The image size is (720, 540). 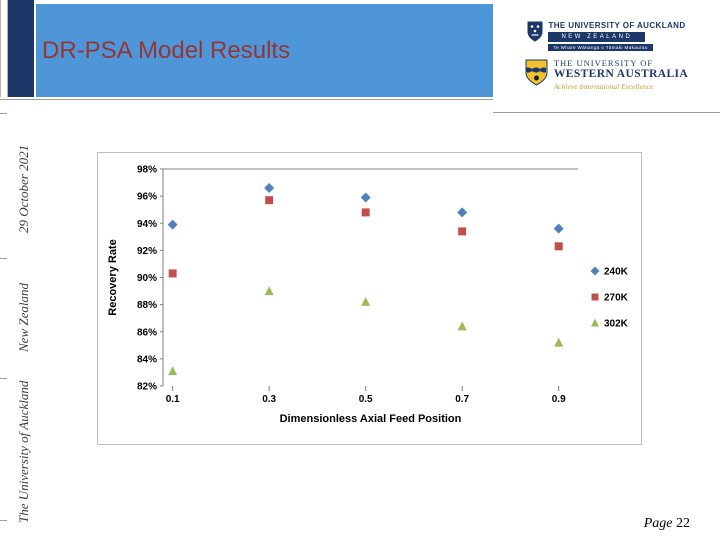 I want to click on uoa-crest-icon, so click(x=535, y=34).